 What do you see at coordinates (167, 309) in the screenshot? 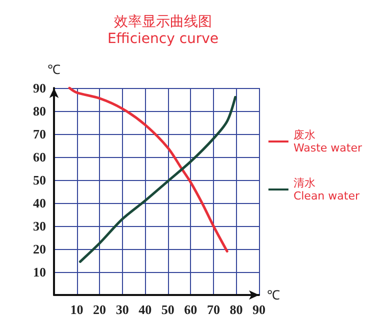
I see `x-tick-label: 50` at bounding box center [167, 309].